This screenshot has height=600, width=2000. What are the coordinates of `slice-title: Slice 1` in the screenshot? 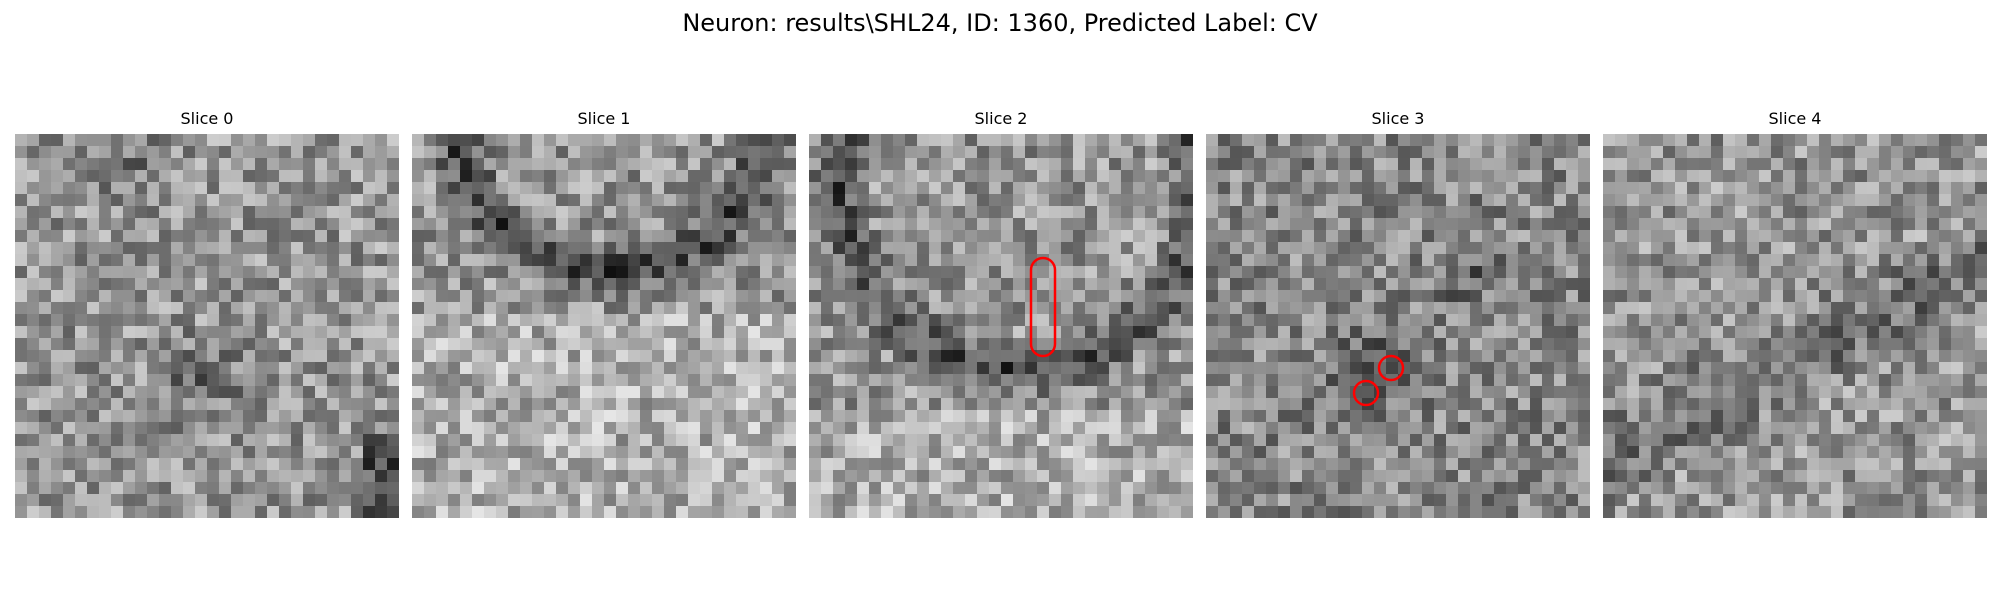 It's located at (604, 118).